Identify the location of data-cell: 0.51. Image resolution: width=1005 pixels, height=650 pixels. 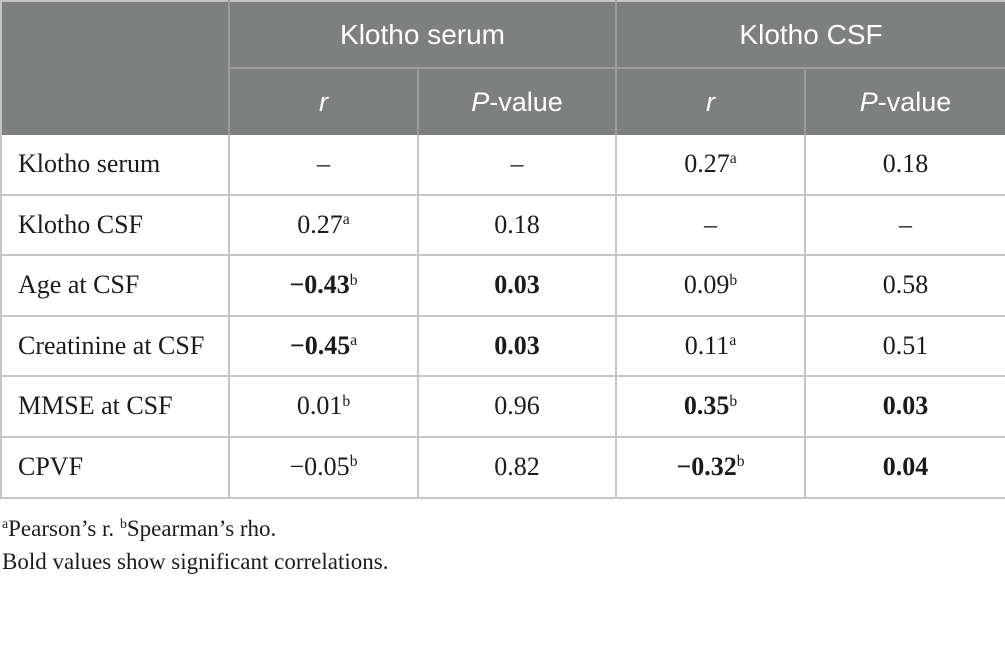
(904, 346).